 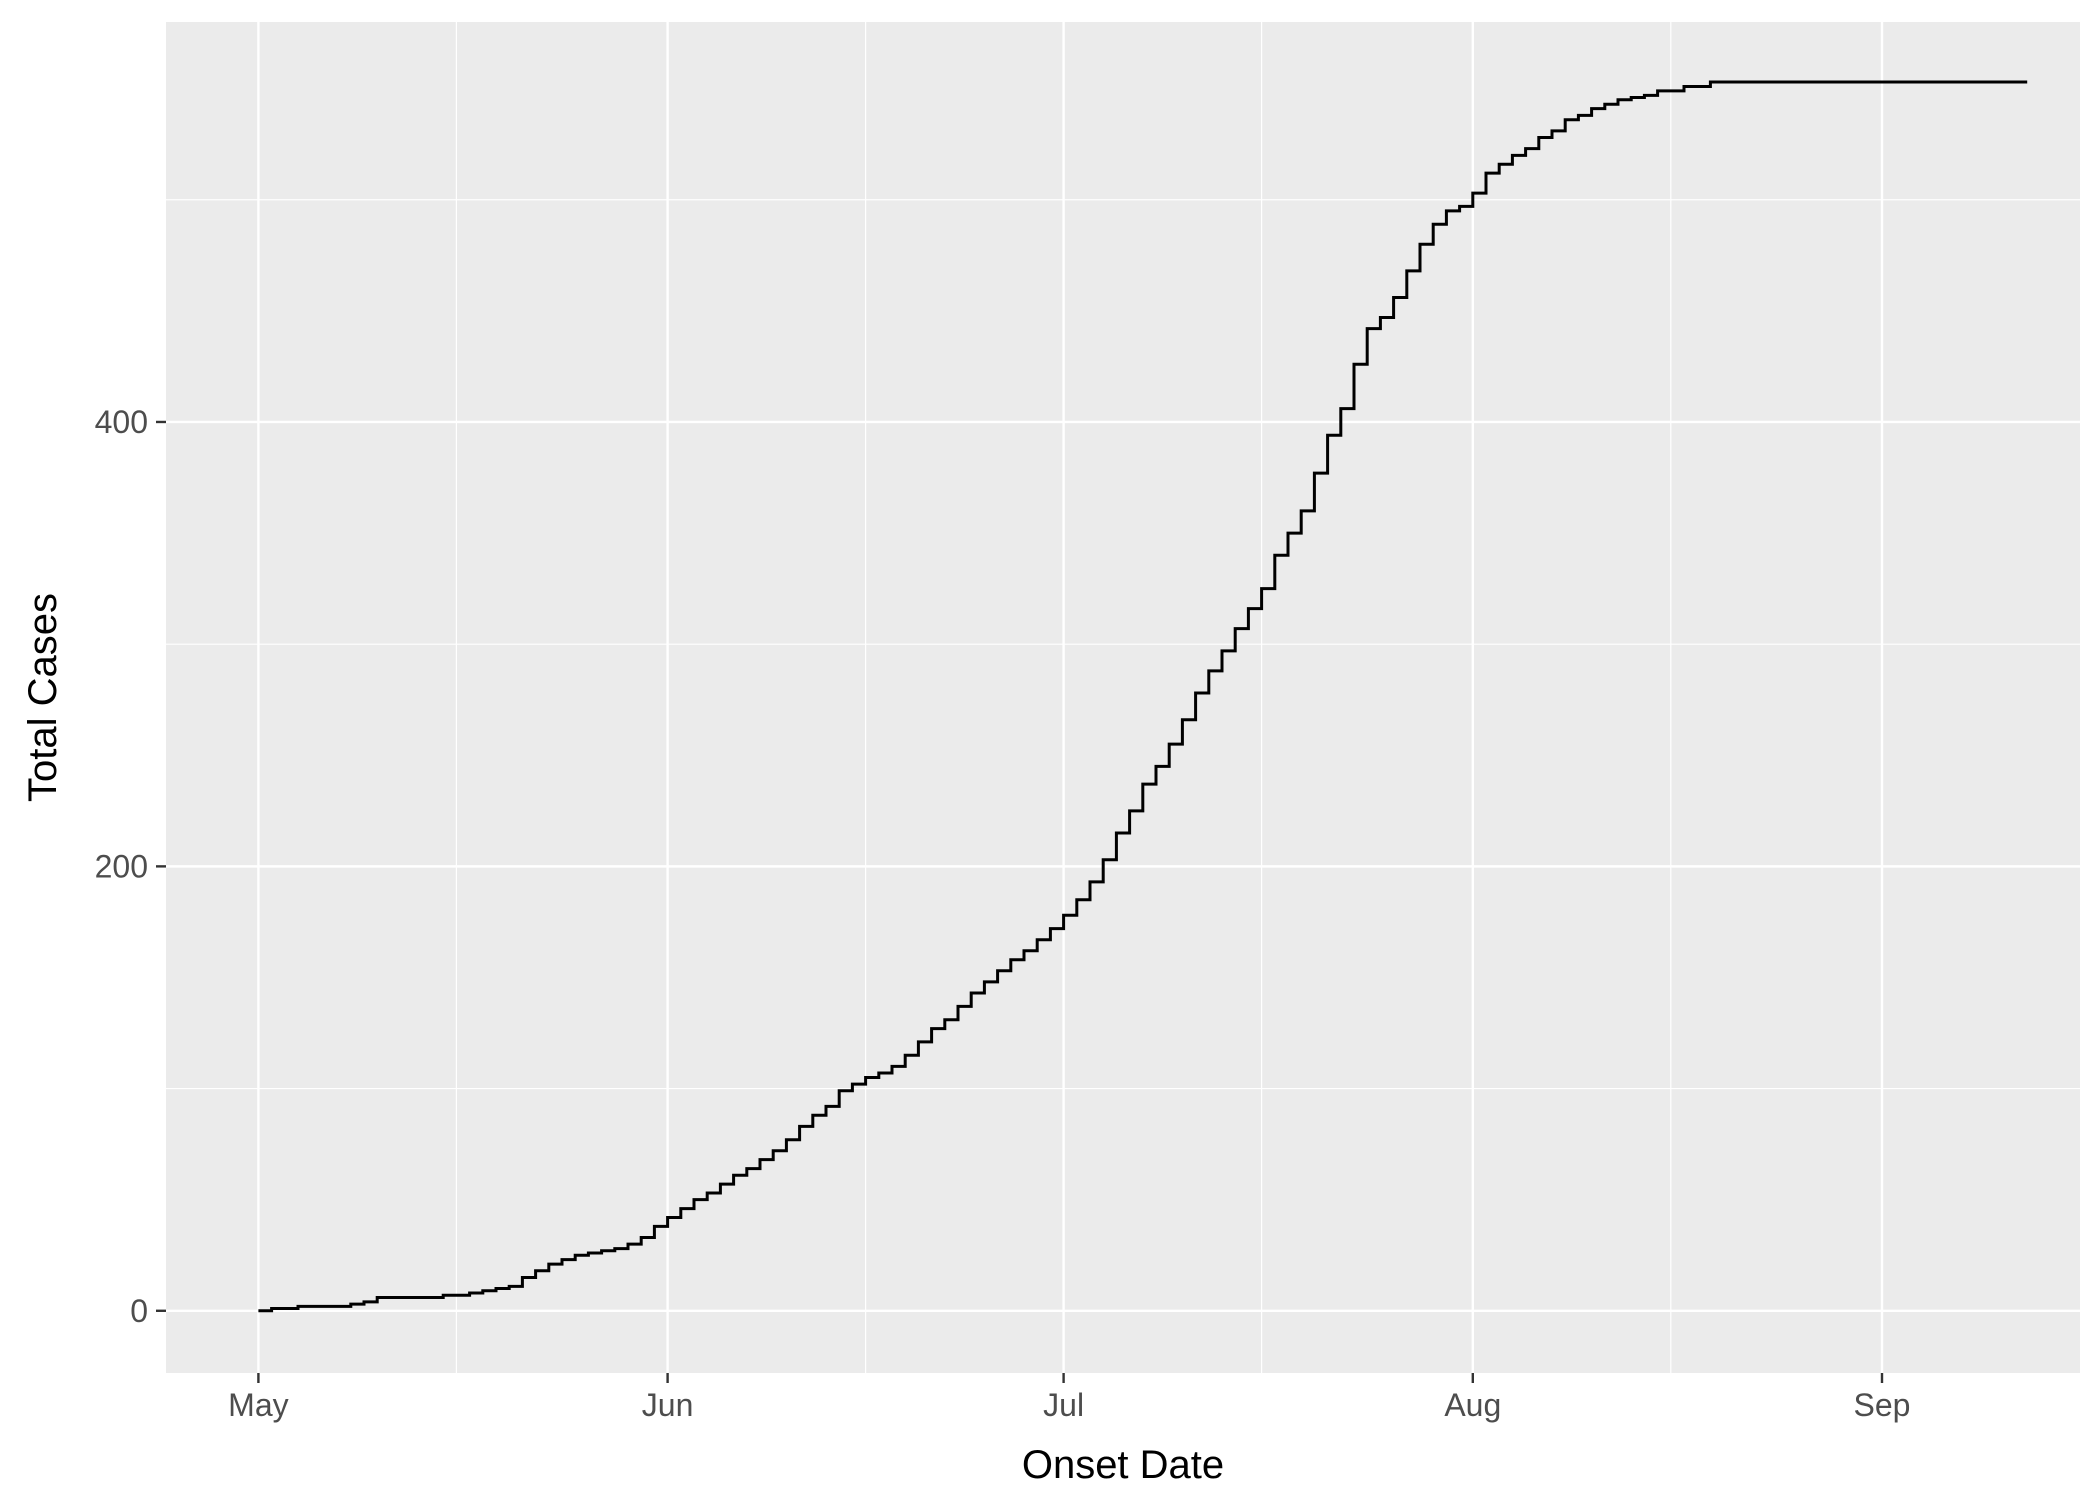 What do you see at coordinates (121, 866) in the screenshot?
I see `y-tick-label: 200` at bounding box center [121, 866].